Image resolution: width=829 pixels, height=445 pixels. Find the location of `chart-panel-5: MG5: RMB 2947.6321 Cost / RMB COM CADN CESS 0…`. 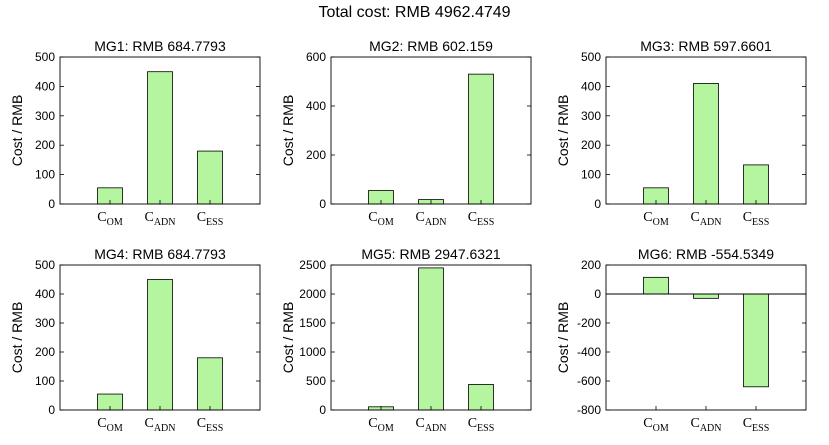

chart-panel-5: MG5: RMB 2947.6321 Cost / RMB COM CADN CESS 0… is located at coordinates (406, 340).